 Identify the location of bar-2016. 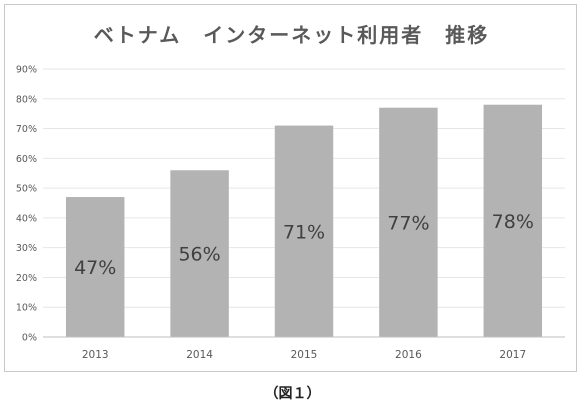
(408, 222).